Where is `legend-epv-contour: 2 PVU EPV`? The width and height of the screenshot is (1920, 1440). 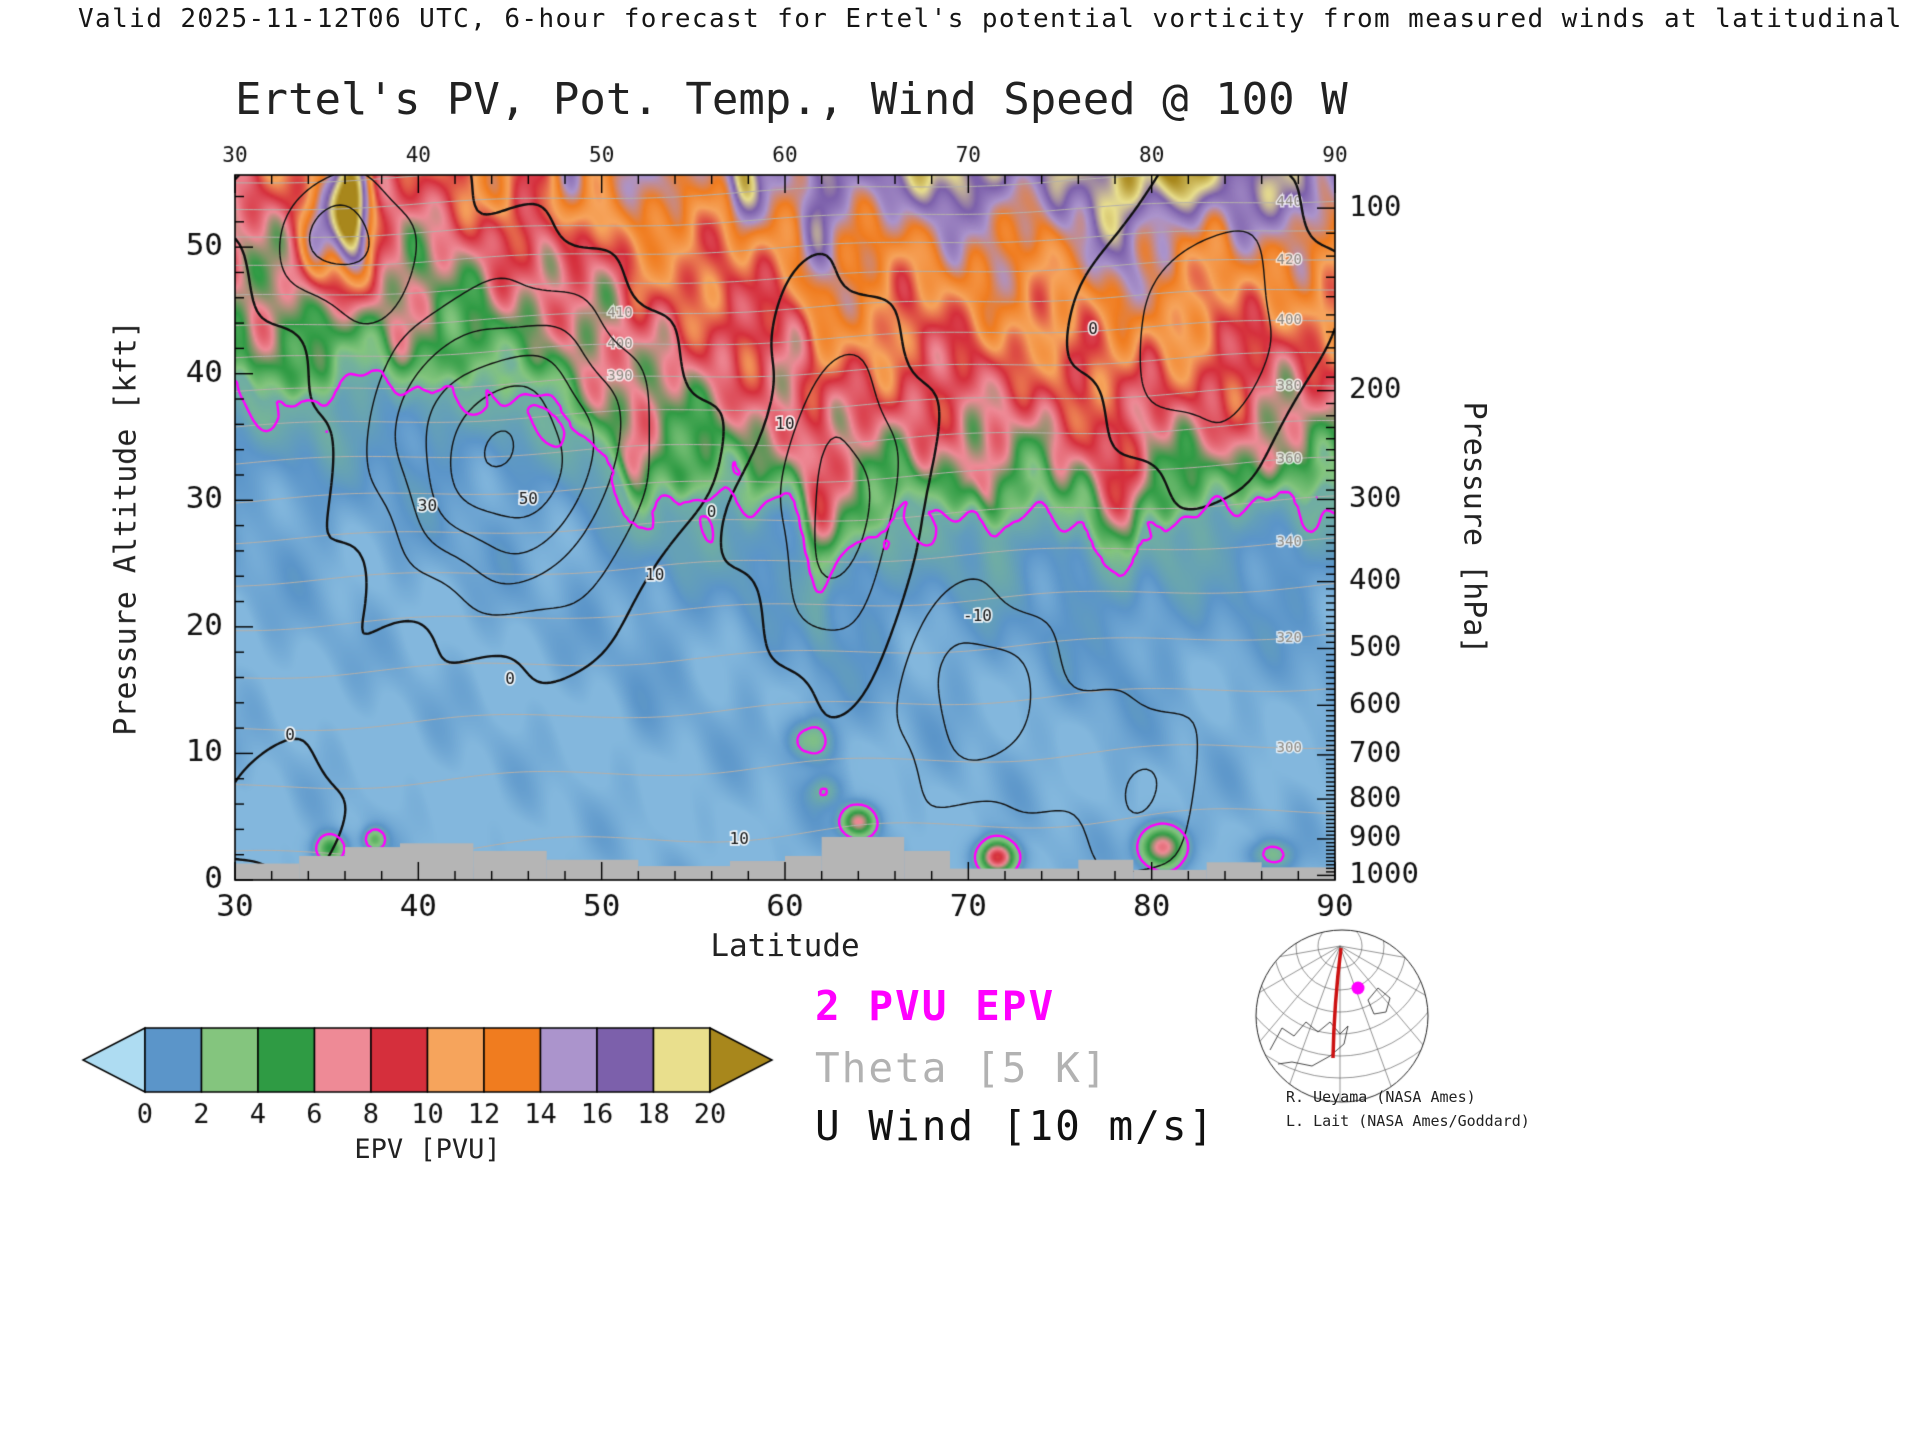 legend-epv-contour: 2 PVU EPV is located at coordinates (935, 1006).